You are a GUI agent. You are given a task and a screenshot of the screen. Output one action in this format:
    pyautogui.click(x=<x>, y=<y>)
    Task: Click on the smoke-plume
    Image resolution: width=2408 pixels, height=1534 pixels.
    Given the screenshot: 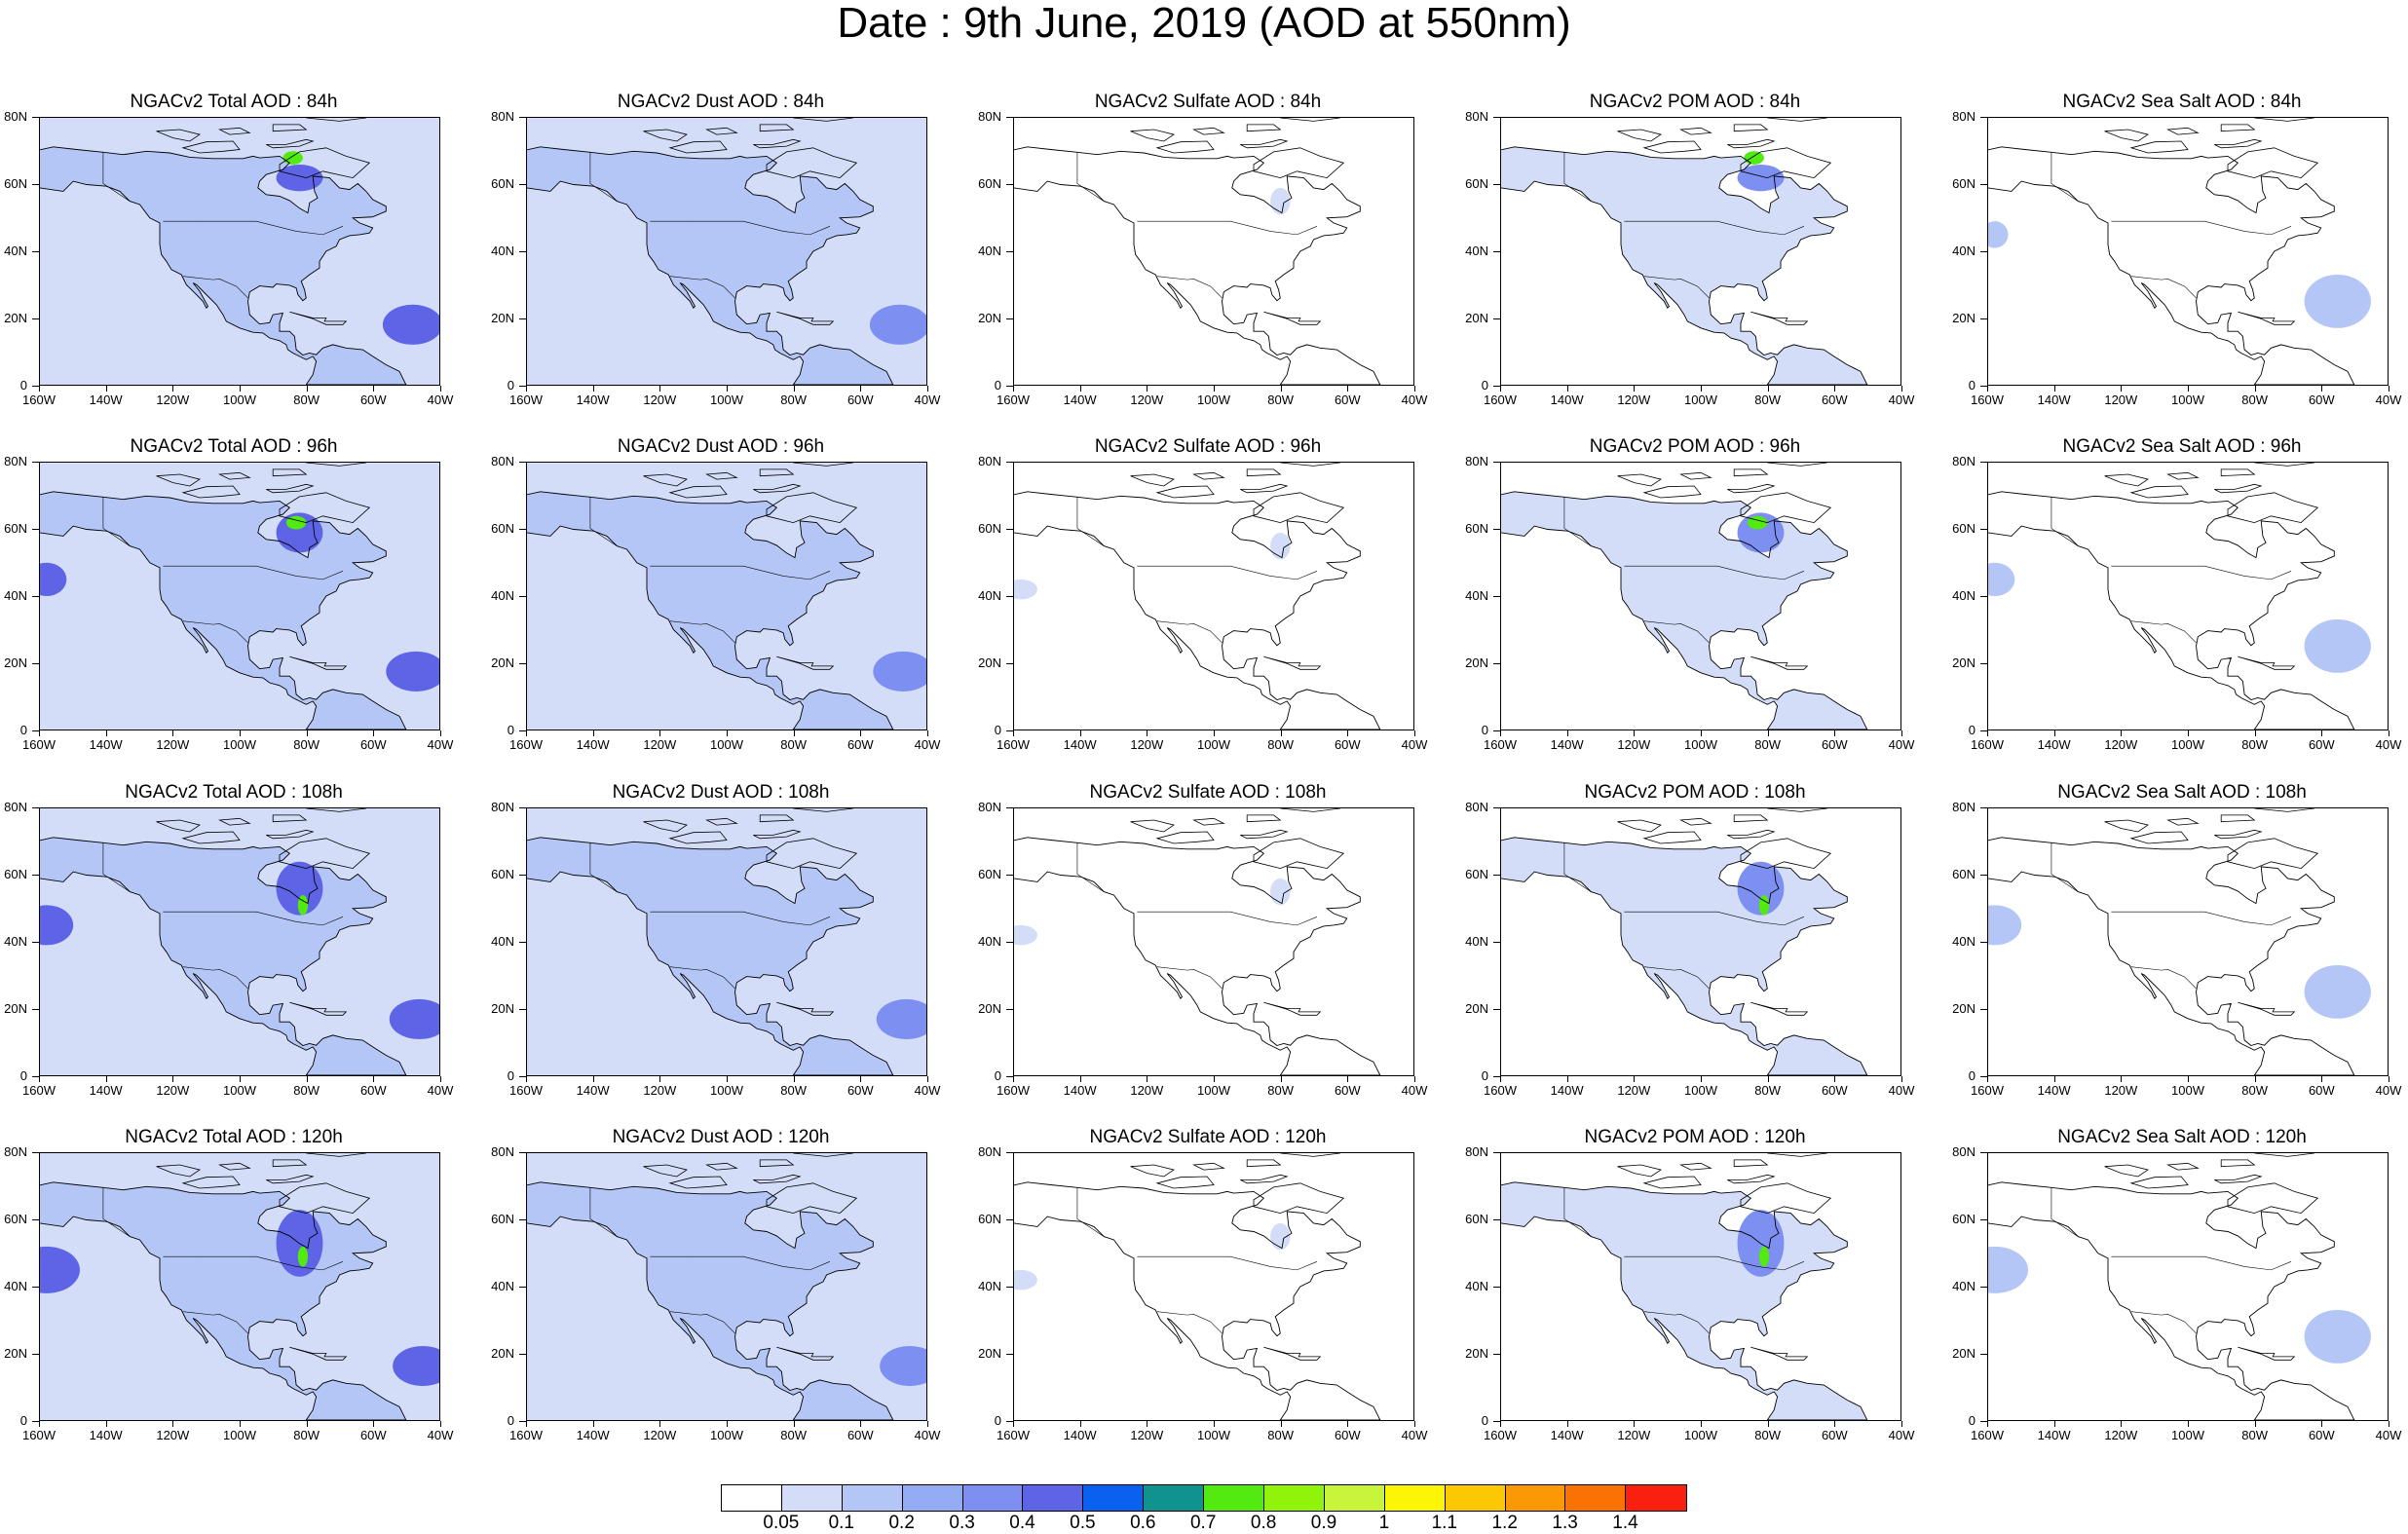 What is the action you would take?
    pyautogui.click(x=299, y=178)
    